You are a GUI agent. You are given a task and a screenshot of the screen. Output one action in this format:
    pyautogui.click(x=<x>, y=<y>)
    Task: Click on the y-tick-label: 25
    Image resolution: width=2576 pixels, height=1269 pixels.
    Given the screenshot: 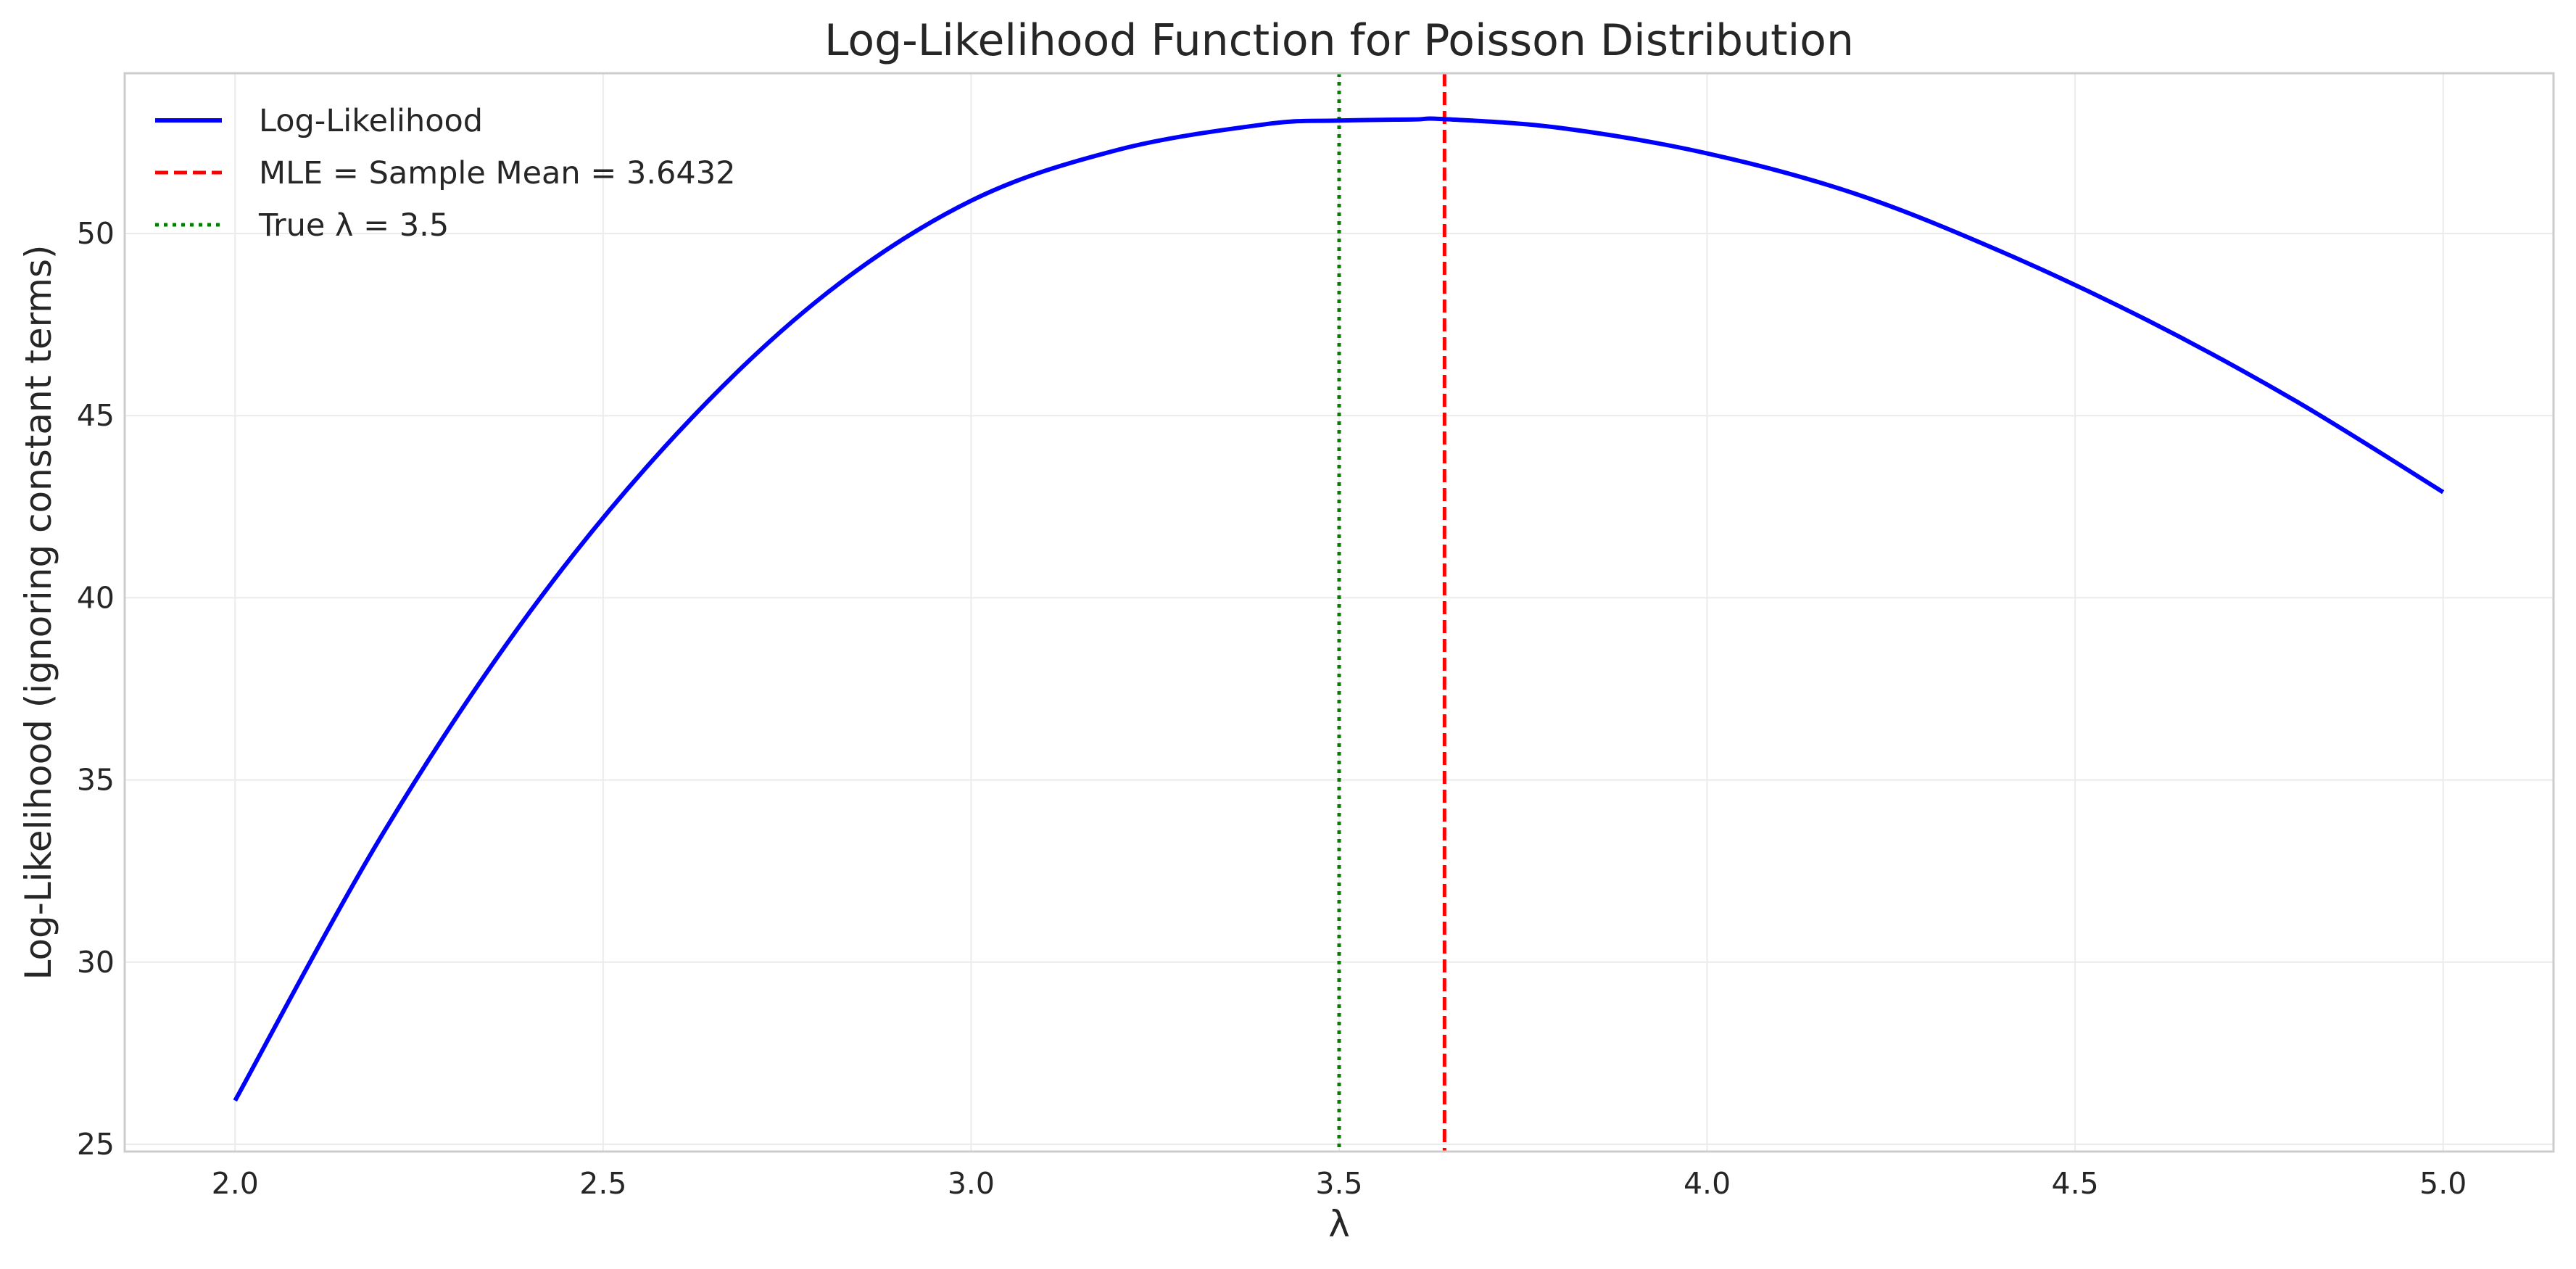 What is the action you would take?
    pyautogui.click(x=96, y=1144)
    